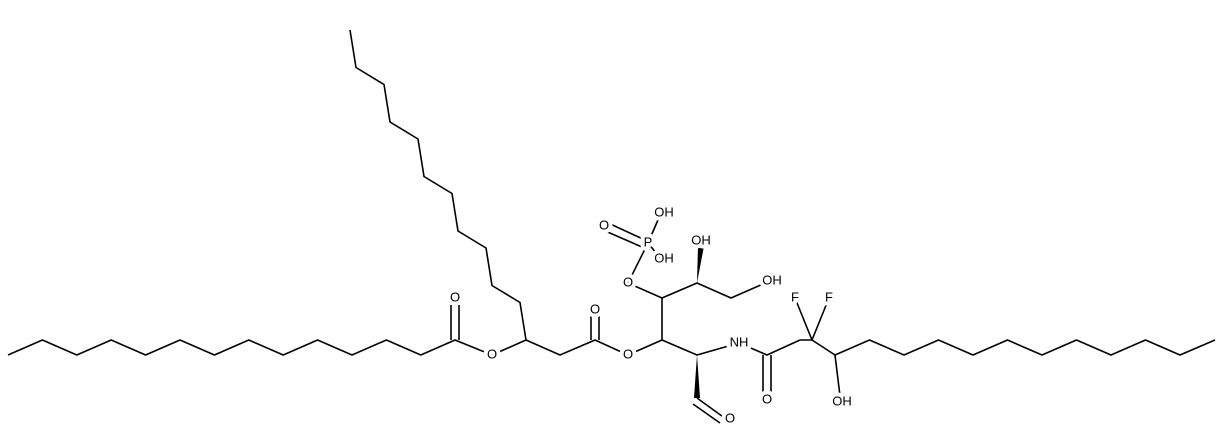 The image size is (1220, 429). Describe the element at coordinates (739, 341) in the screenshot. I see `atom-label: NH` at that location.